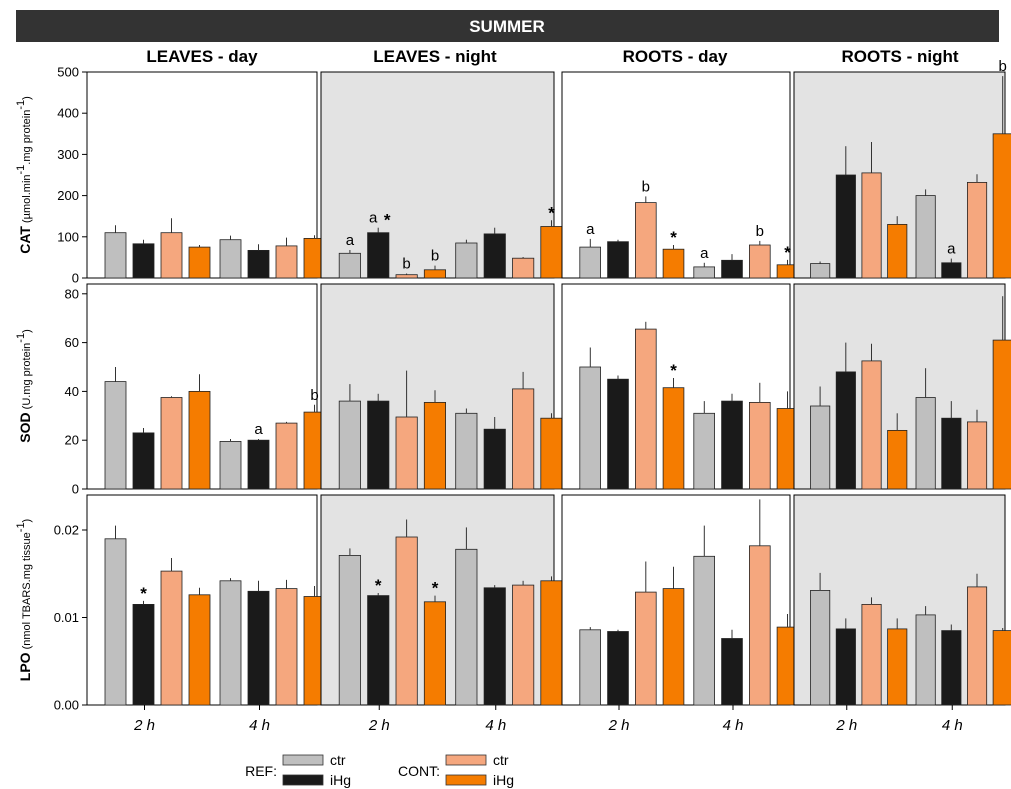 Image resolution: width=1011 pixels, height=789 pixels. What do you see at coordinates (72, 293) in the screenshot?
I see `y-tick-label: 80` at bounding box center [72, 293].